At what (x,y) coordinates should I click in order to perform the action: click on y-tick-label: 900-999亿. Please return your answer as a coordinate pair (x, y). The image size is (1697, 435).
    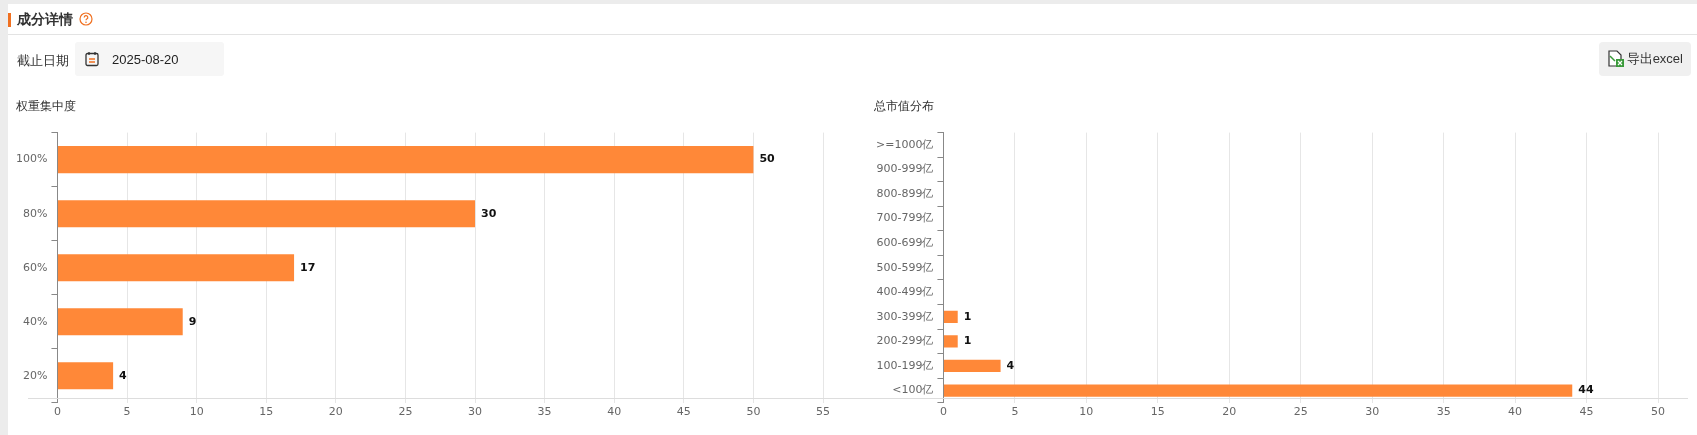
    Looking at the image, I should click on (905, 169).